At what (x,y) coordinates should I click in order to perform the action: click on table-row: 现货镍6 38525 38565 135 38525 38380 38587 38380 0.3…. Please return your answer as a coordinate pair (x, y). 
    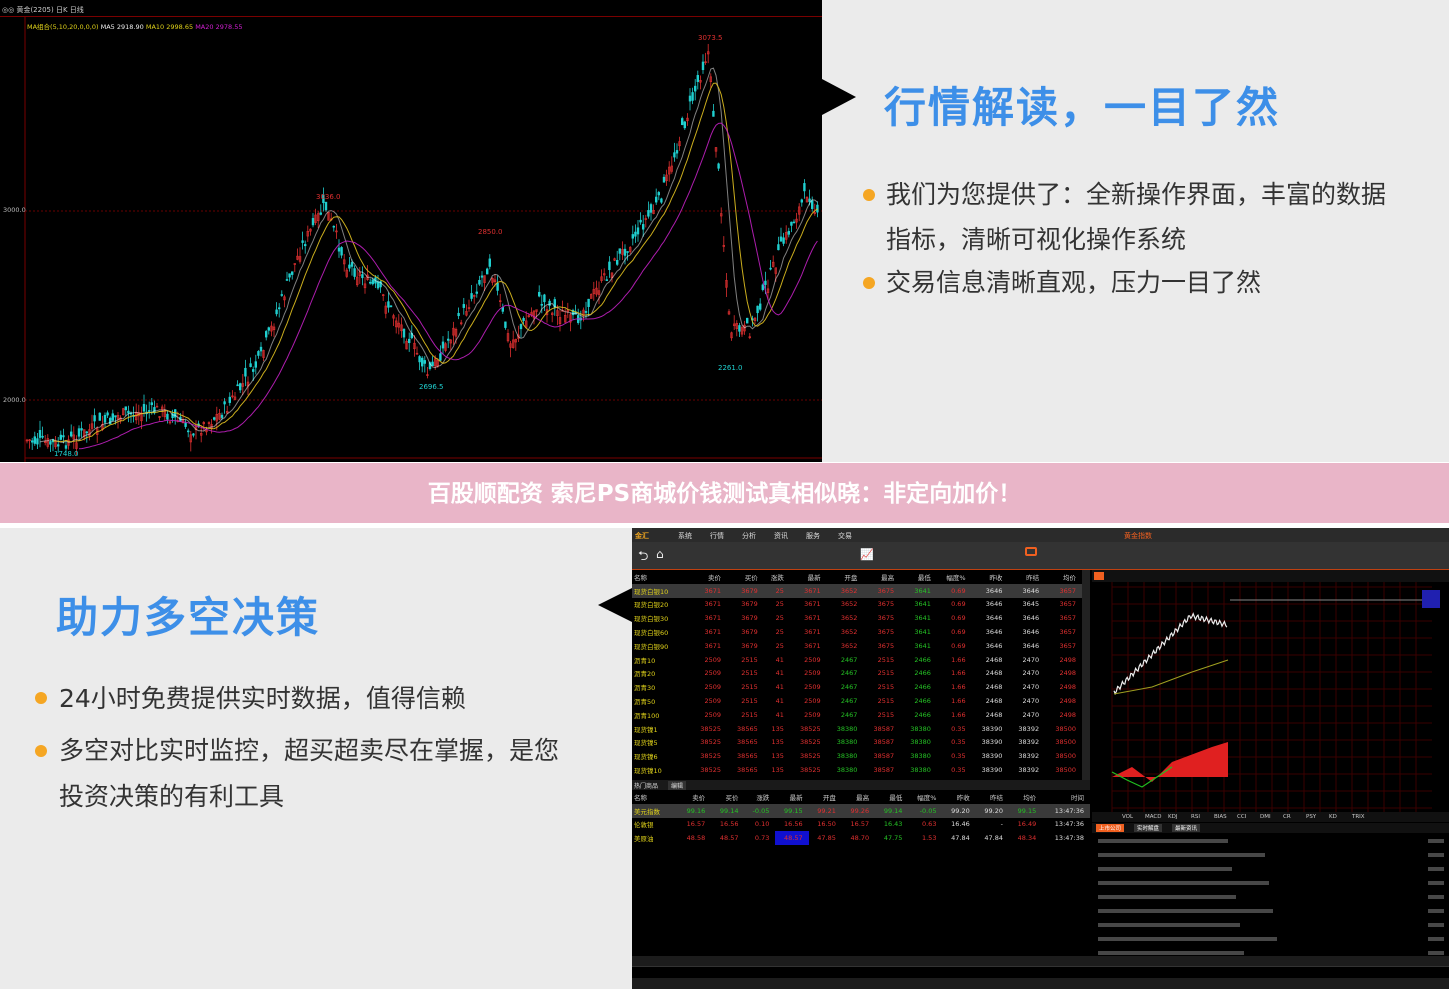
    Looking at the image, I should click on (857, 756).